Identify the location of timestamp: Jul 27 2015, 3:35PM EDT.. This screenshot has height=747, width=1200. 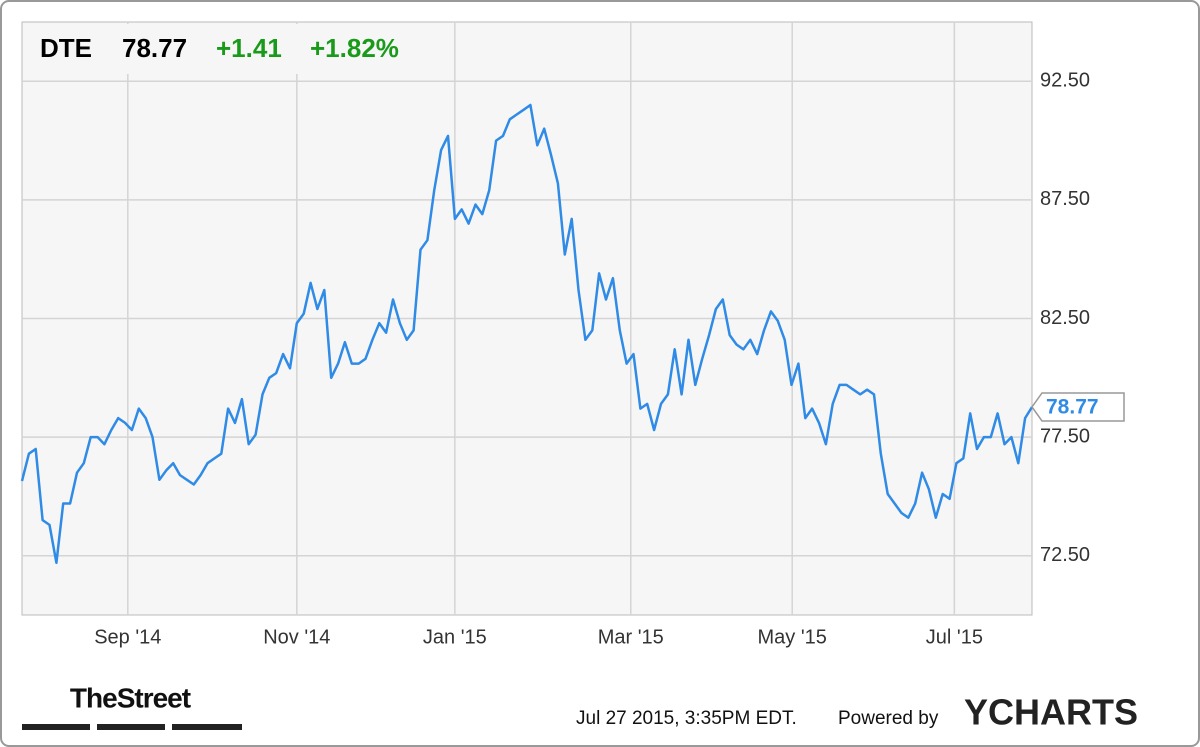
(686, 718).